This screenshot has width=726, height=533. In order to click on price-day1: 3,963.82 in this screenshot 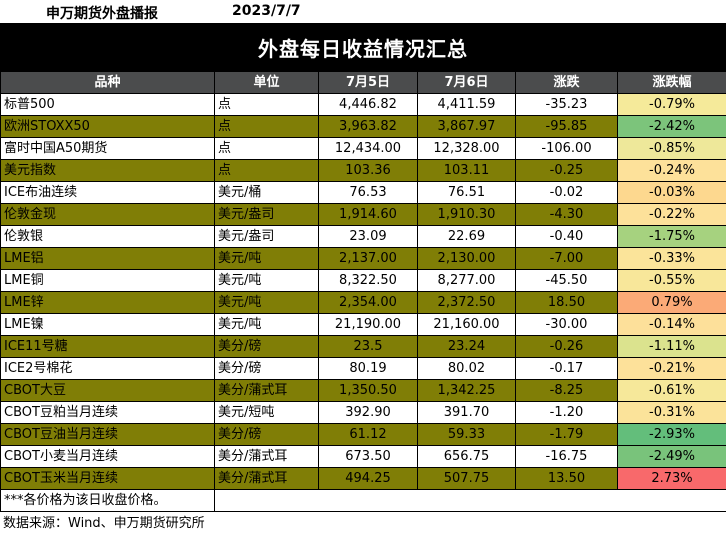, I will do `click(368, 126)`.